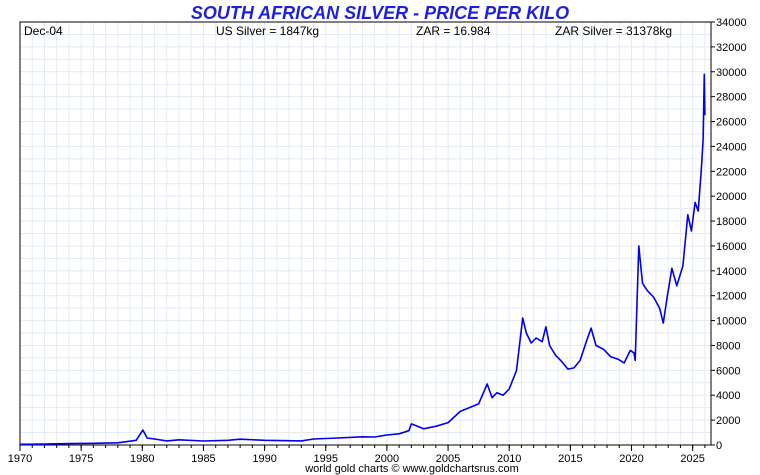 The image size is (760, 475). I want to click on x-tick-label: 1990, so click(264, 459).